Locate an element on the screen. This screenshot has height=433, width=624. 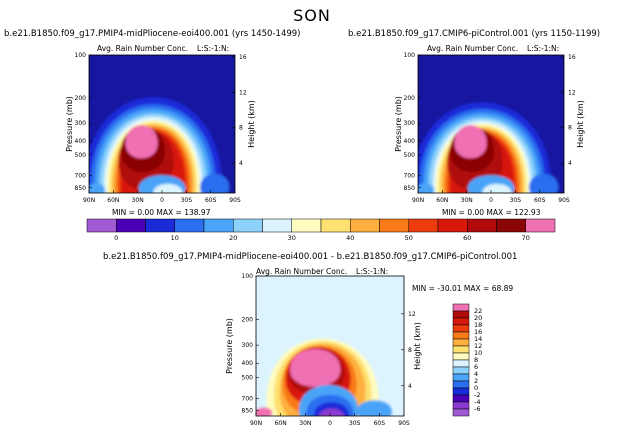
colorbar-label: 4 is located at coordinates (476, 374).